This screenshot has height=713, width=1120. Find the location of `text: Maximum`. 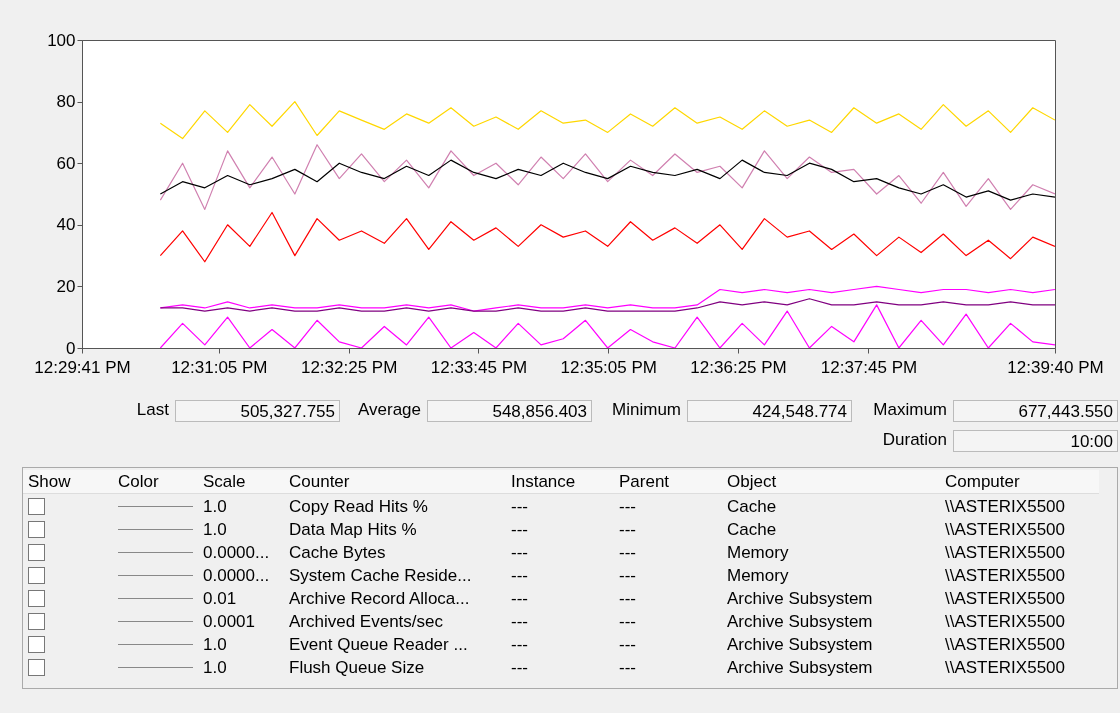

text: Maximum is located at coordinates (910, 410).